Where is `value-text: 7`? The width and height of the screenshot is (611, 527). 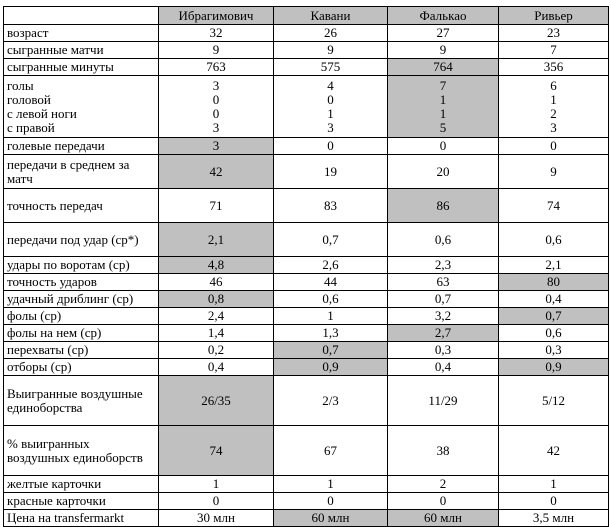
value-text: 7 is located at coordinates (553, 49).